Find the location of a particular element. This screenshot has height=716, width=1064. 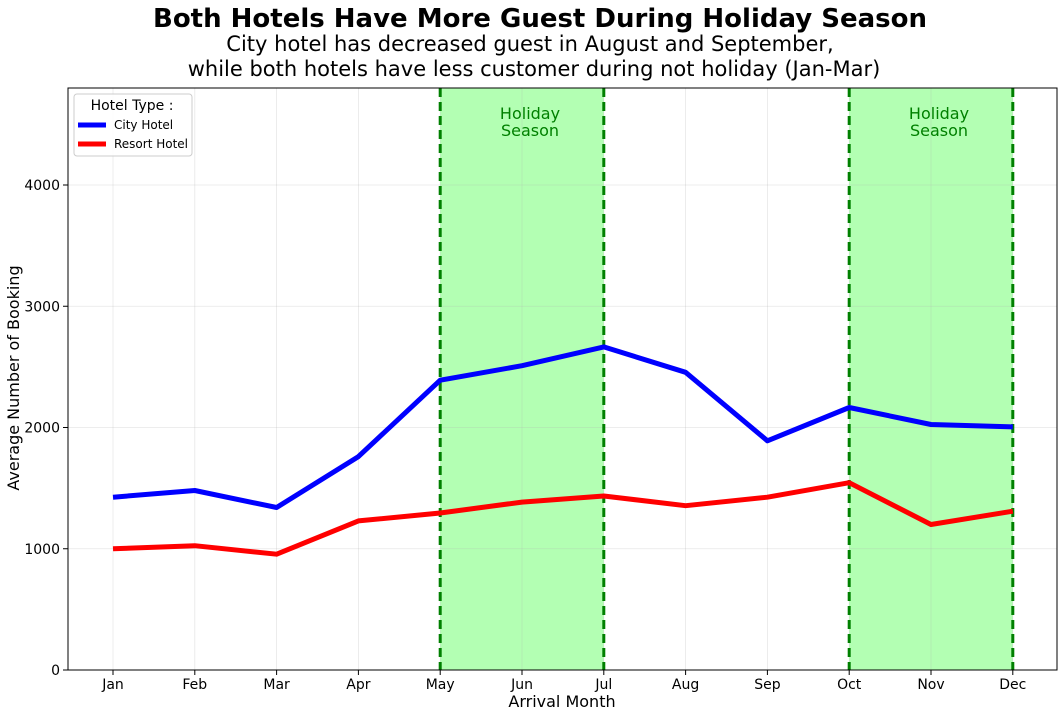

x-tick-label: Nov is located at coordinates (930, 685).